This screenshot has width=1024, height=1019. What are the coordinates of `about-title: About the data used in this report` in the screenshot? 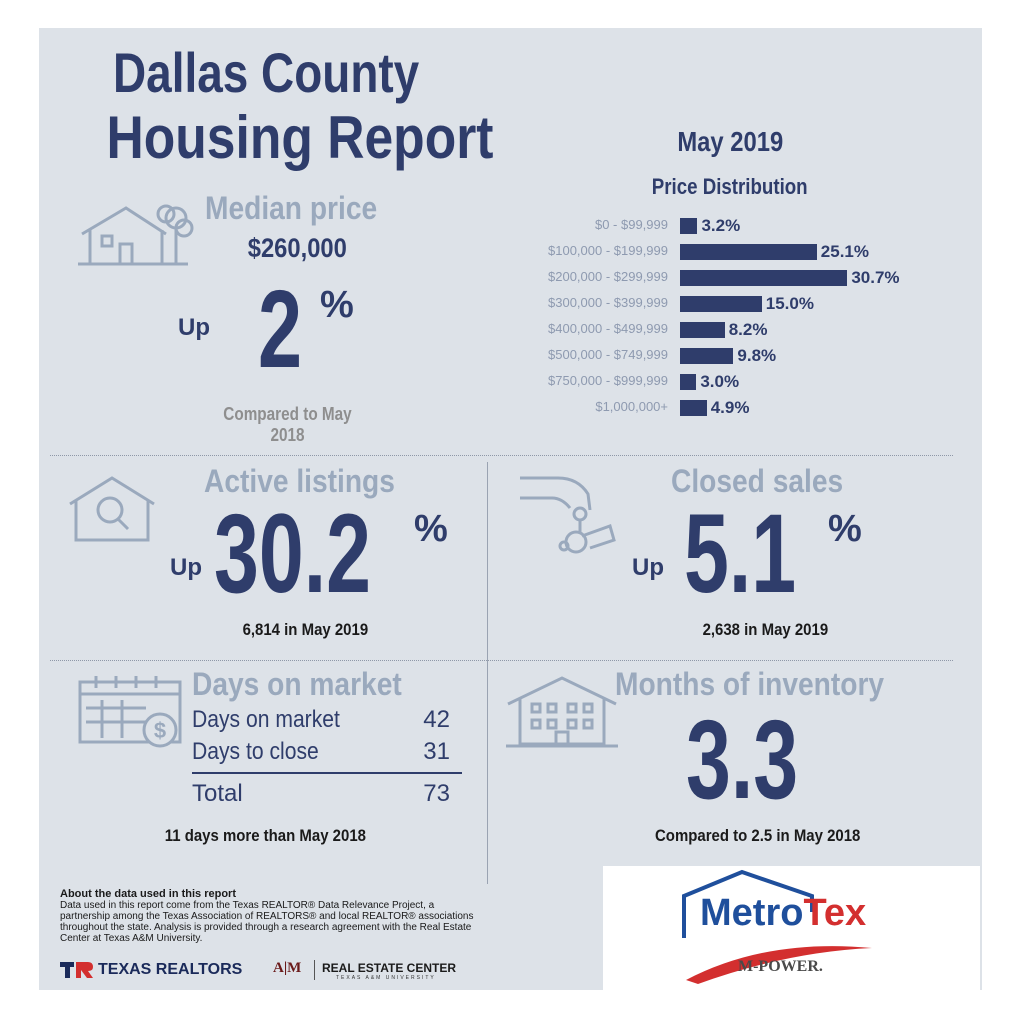 It's located at (148, 894).